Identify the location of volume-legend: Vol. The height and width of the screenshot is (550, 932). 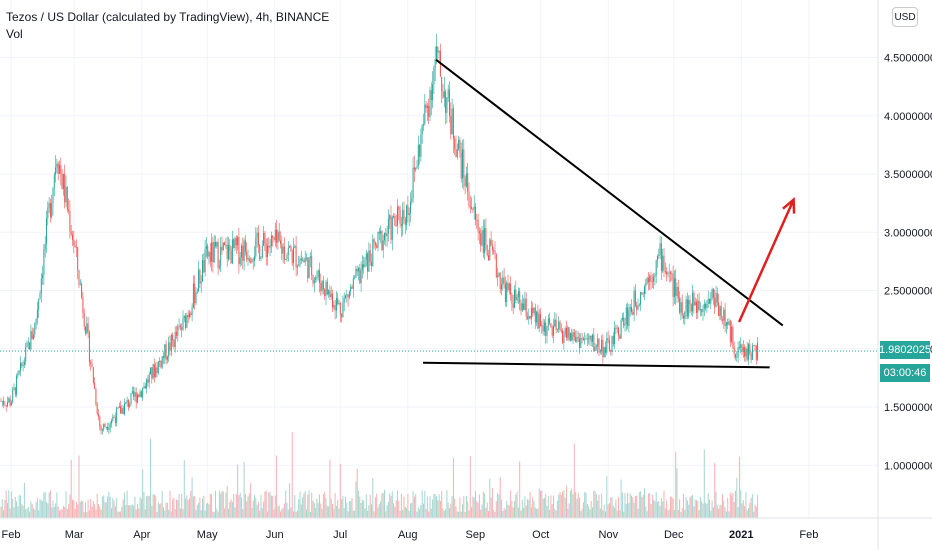
(14, 34).